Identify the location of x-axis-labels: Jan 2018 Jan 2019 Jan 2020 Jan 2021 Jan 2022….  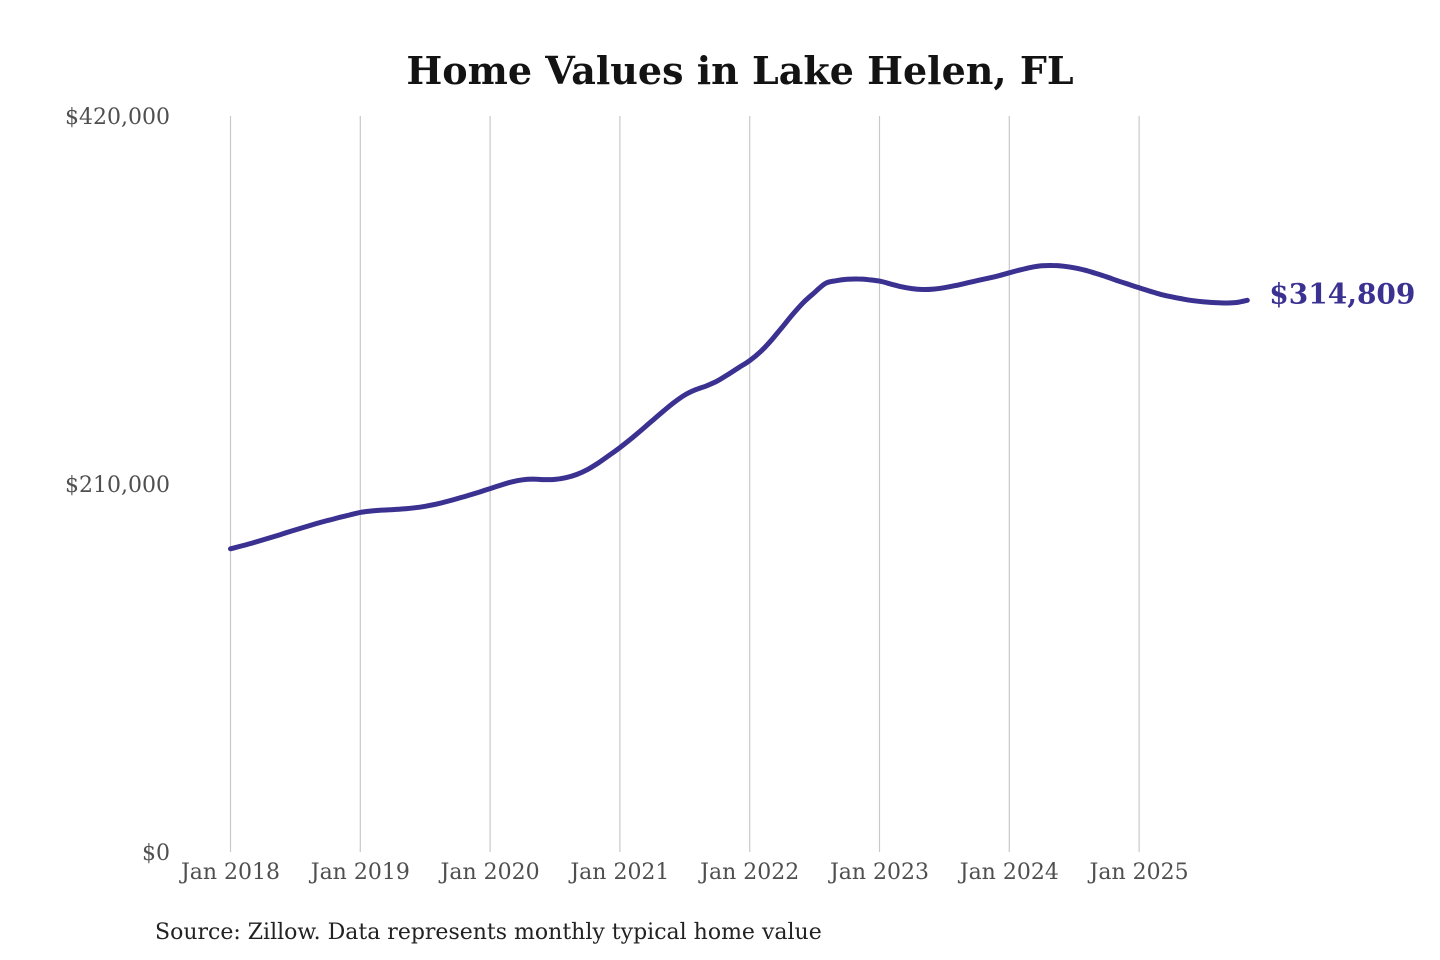
(684, 872).